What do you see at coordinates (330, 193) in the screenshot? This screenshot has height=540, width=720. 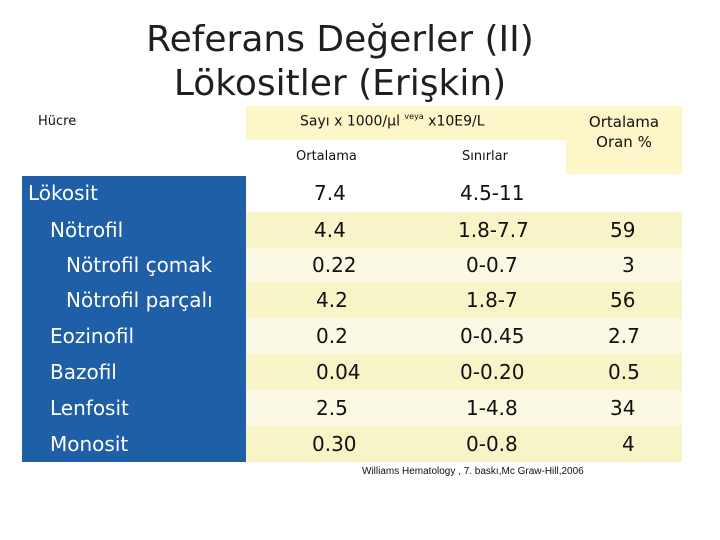 I see `row-mean-lokosit: 7.4` at bounding box center [330, 193].